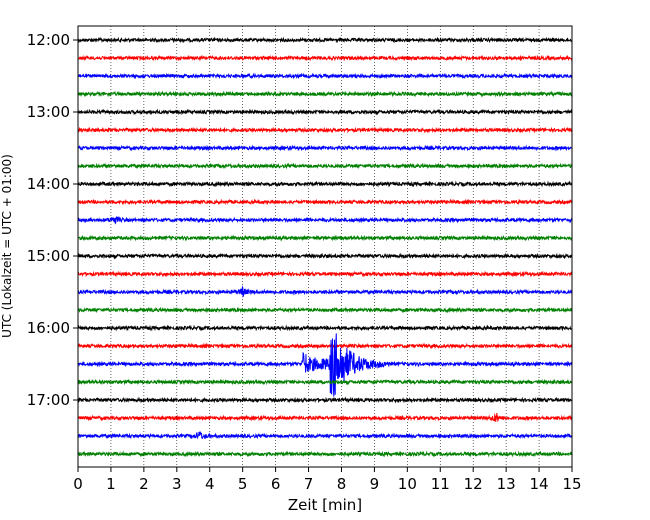 This screenshot has width=650, height=520. What do you see at coordinates (78, 484) in the screenshot?
I see `x-tick-label: 0` at bounding box center [78, 484].